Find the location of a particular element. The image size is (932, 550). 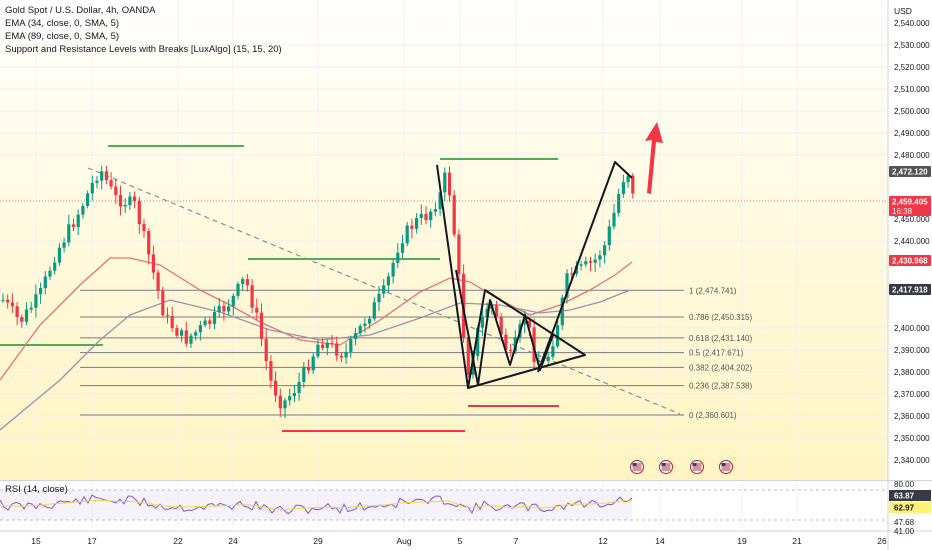

price-tick-label: 2,380.000 is located at coordinates (912, 372).